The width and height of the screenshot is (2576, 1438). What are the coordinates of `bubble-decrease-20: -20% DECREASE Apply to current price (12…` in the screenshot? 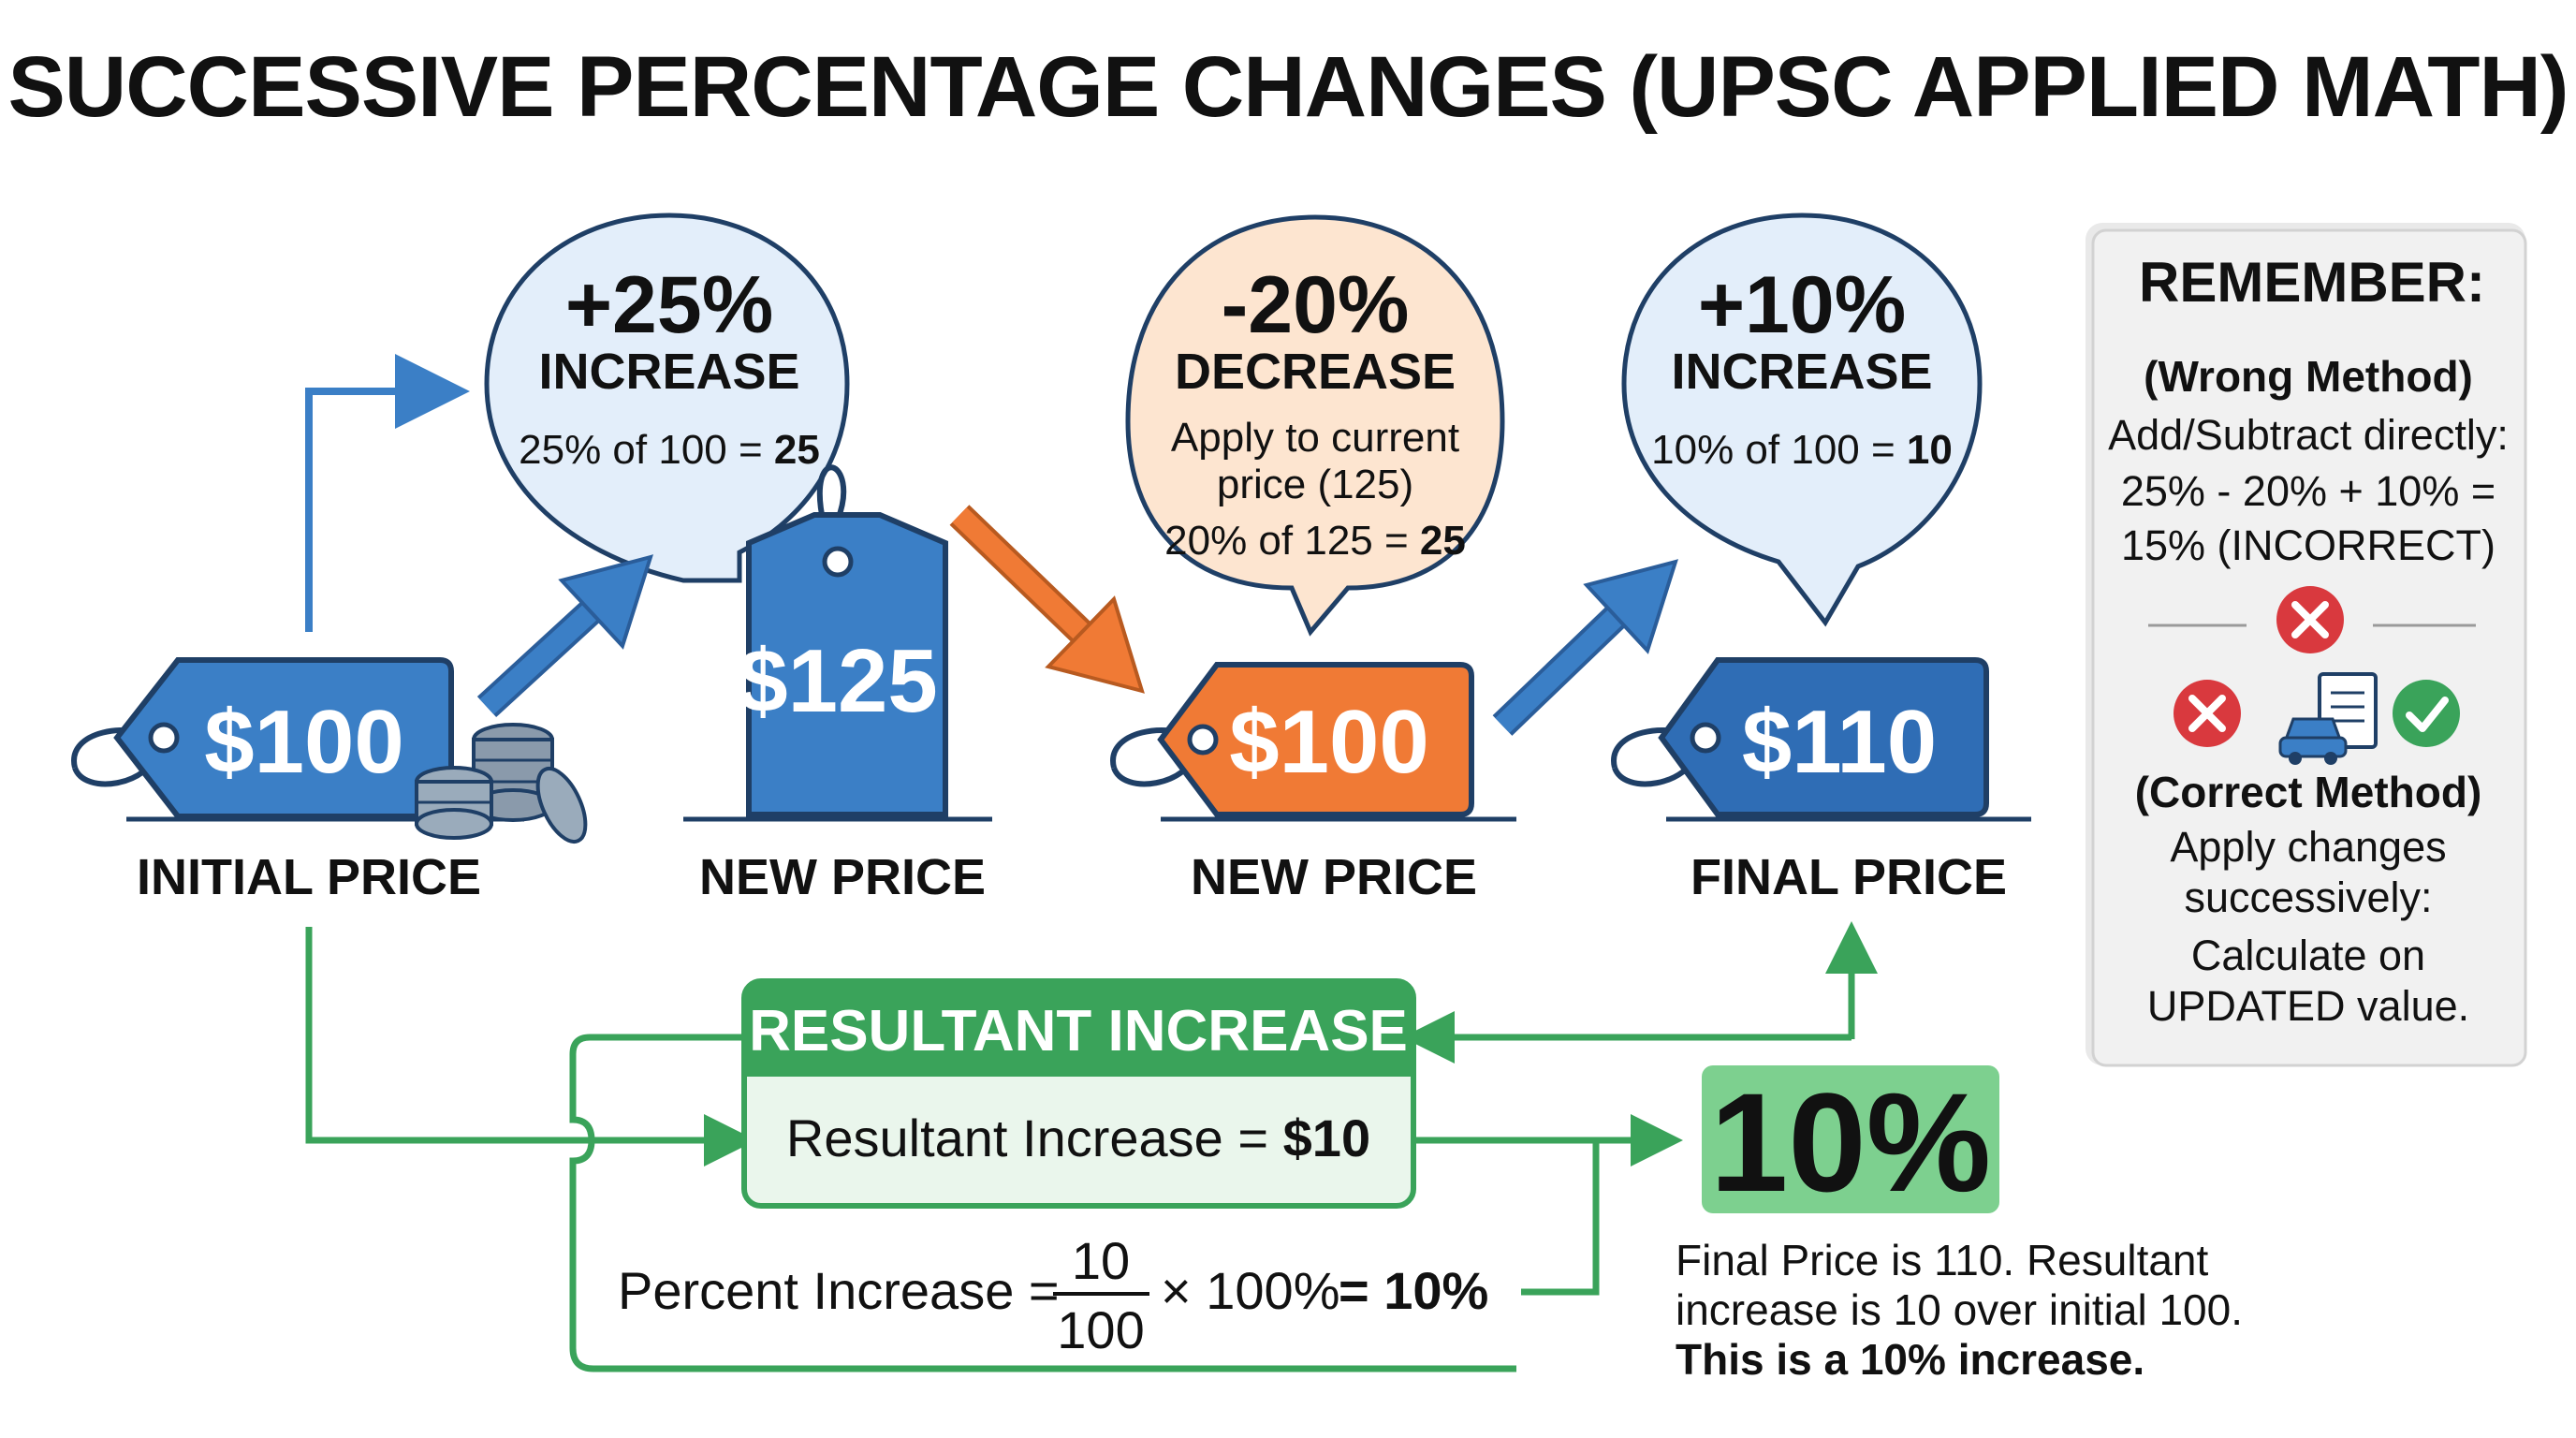 It's located at (1315, 425).